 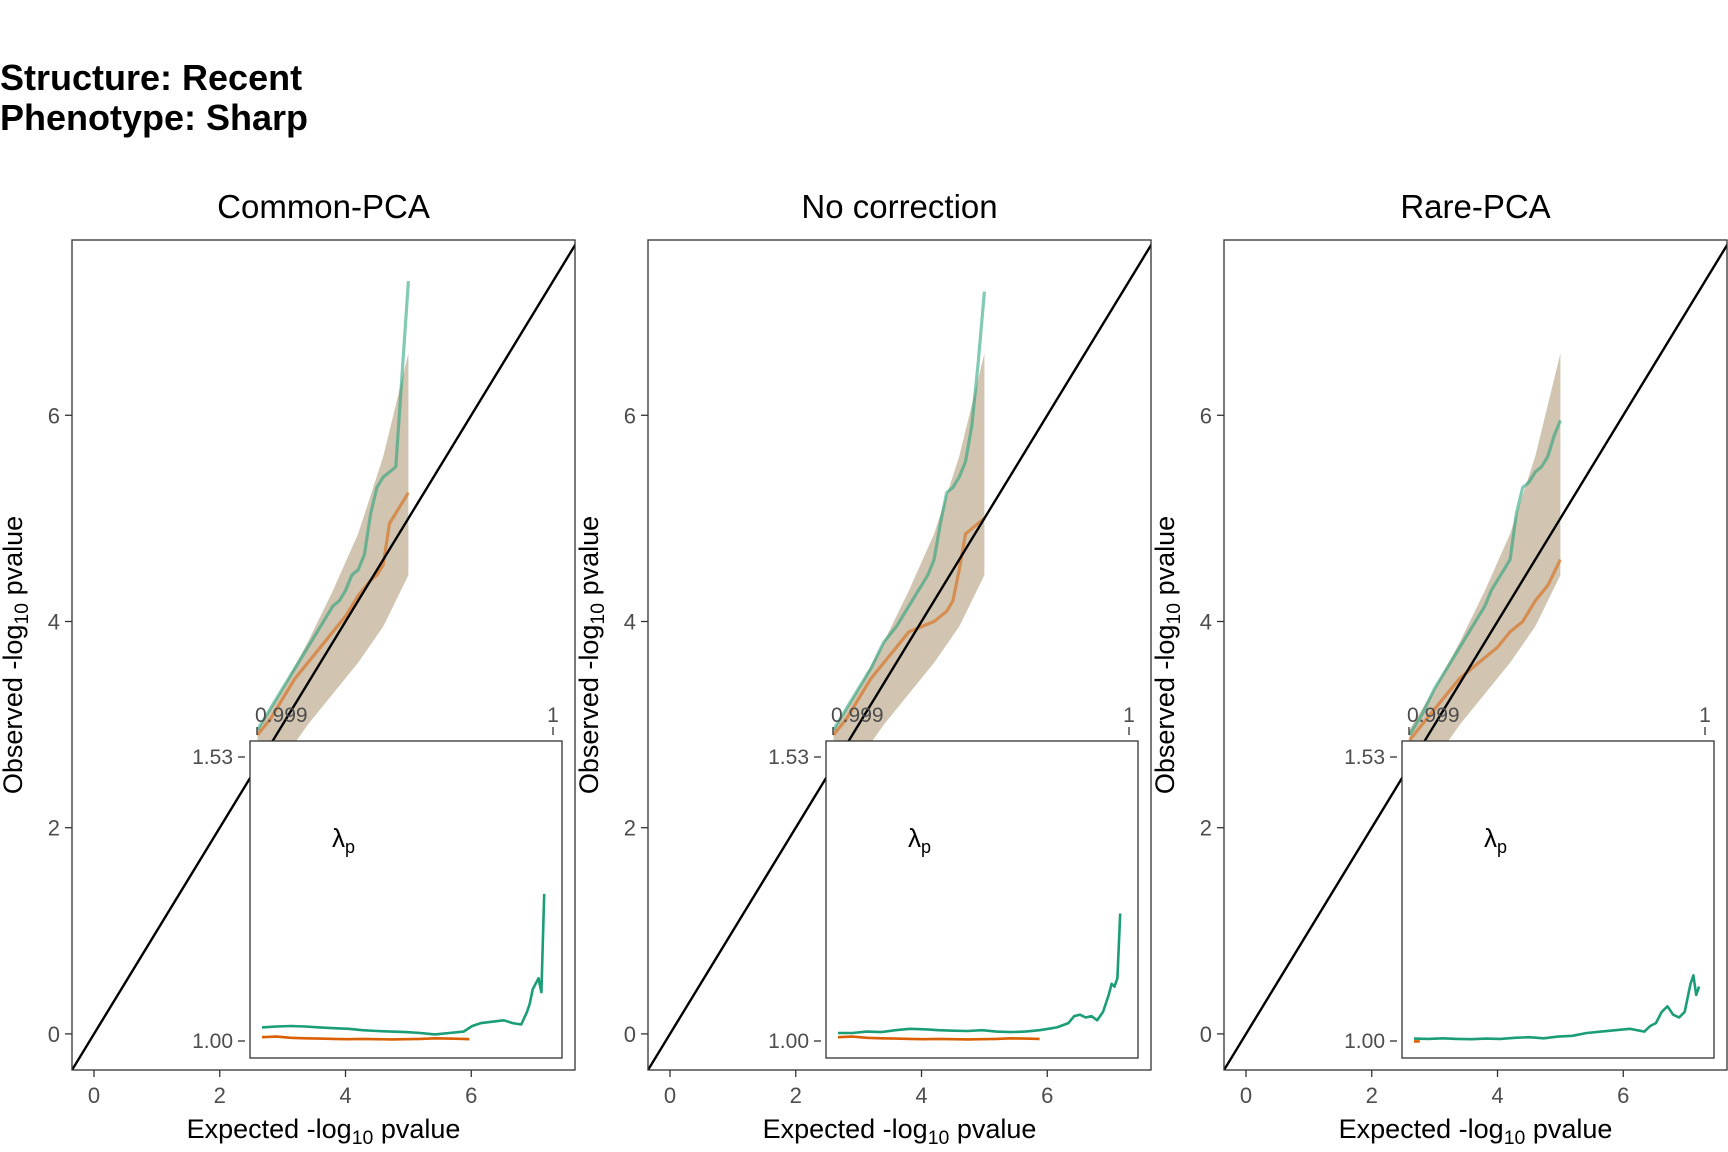 I want to click on figure-title: Structure: Recent Phenotype: Sharp, so click(x=154, y=98).